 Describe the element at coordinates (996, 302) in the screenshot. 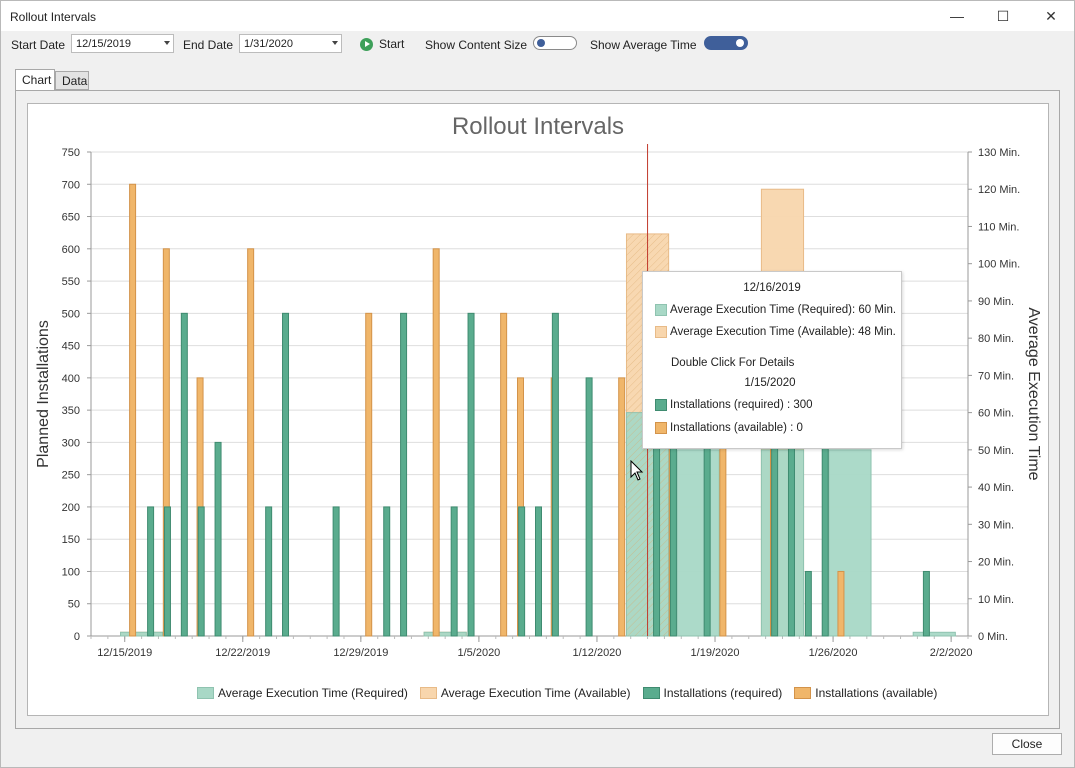

I see `y2-tick-label: 90 Min.` at that location.